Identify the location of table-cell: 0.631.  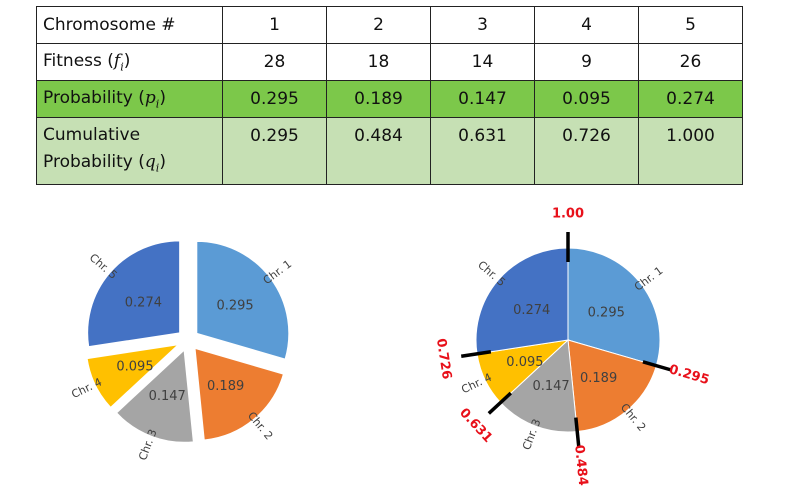
(482, 151).